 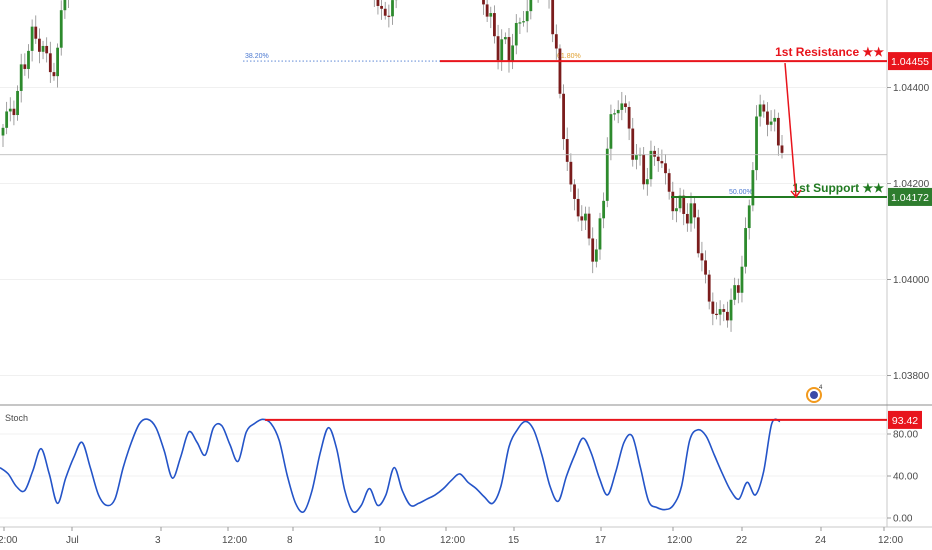 What do you see at coordinates (16, 418) in the screenshot?
I see `stoch-title: Stoch` at bounding box center [16, 418].